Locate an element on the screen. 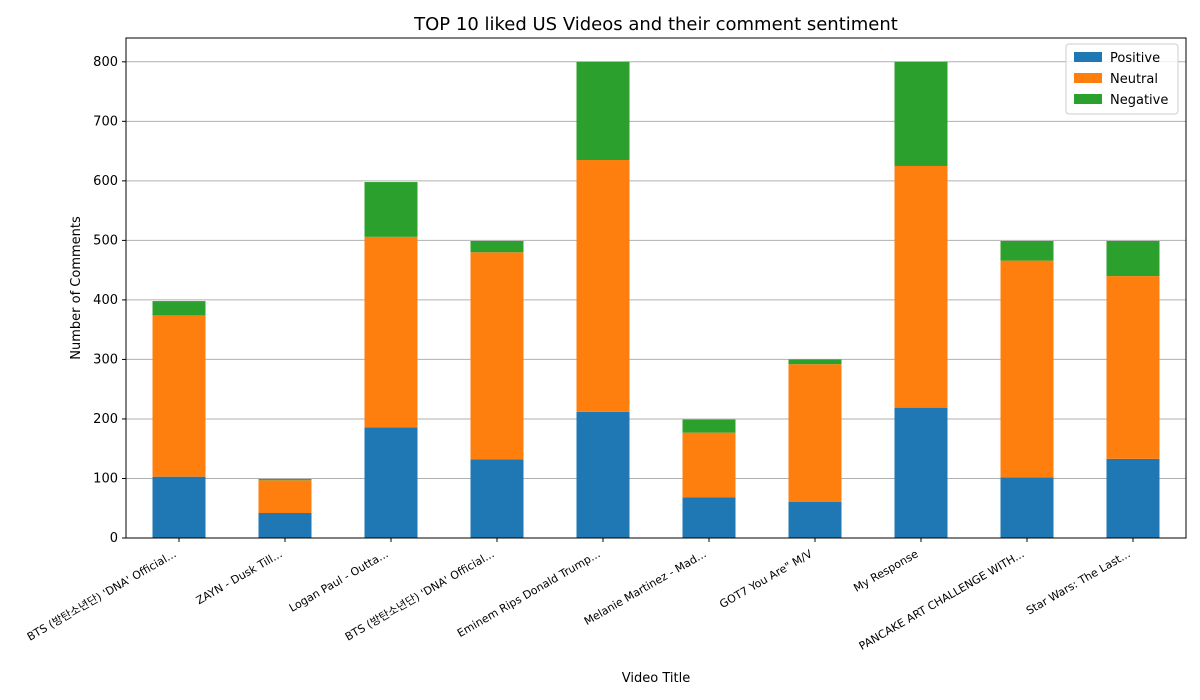 This screenshot has width=1200, height=700. legend-label-negative: Negative is located at coordinates (1139, 100).